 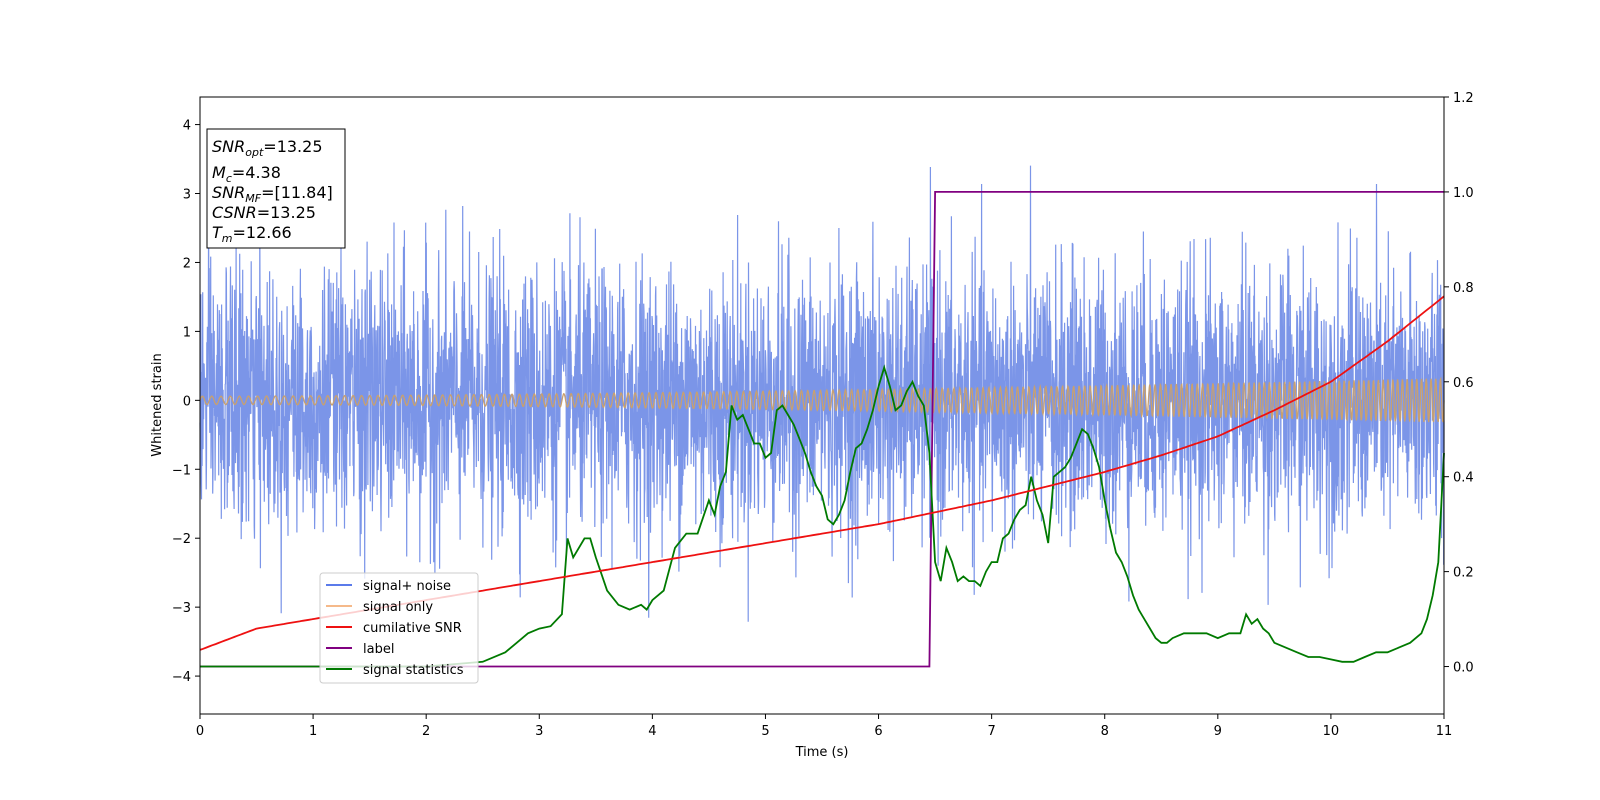 What do you see at coordinates (652, 731) in the screenshot?
I see `x-tick-label: 4` at bounding box center [652, 731].